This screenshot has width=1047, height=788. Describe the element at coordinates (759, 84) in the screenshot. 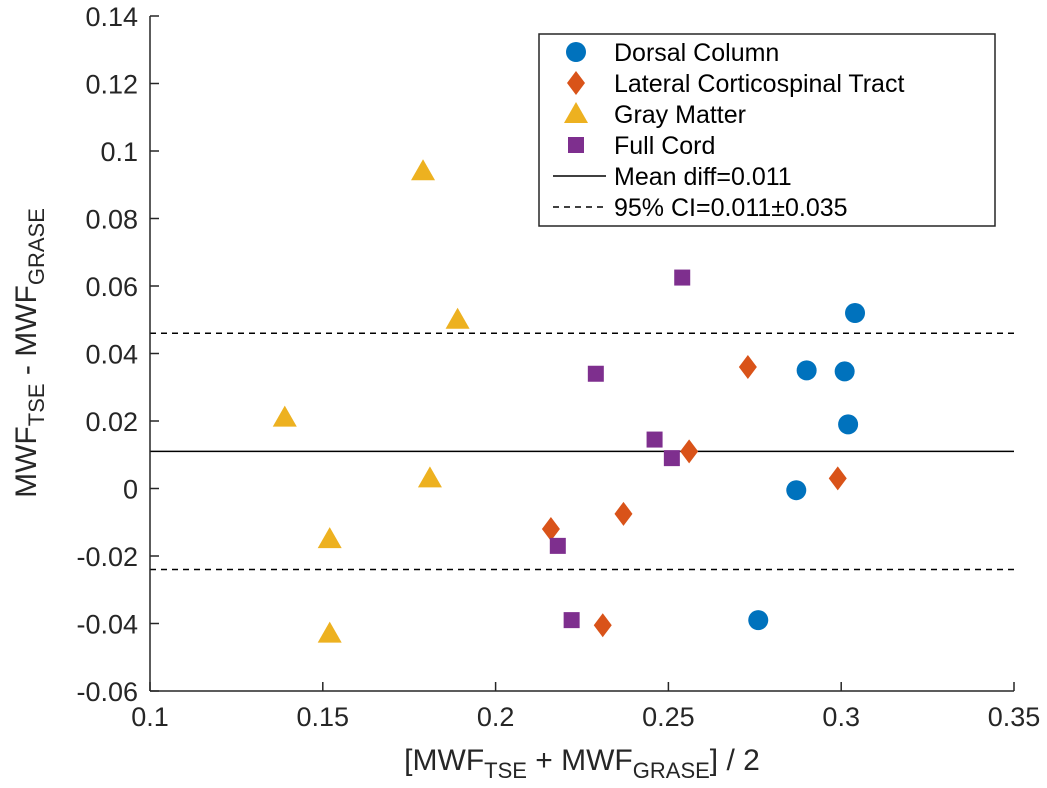

I see `legend-label: Lateral Corticospinal Tract` at that location.